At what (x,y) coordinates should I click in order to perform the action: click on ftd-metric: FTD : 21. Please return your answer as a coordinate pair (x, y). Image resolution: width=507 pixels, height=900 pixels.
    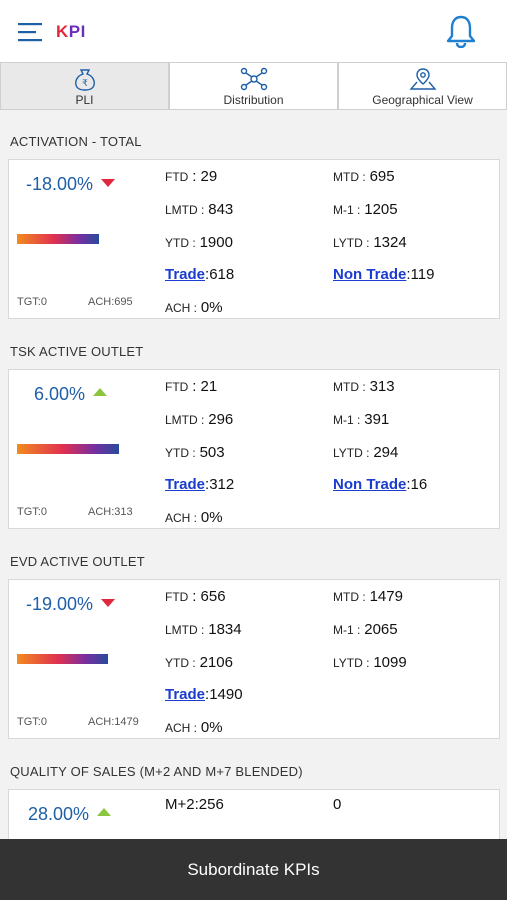
    Looking at the image, I should click on (191, 386).